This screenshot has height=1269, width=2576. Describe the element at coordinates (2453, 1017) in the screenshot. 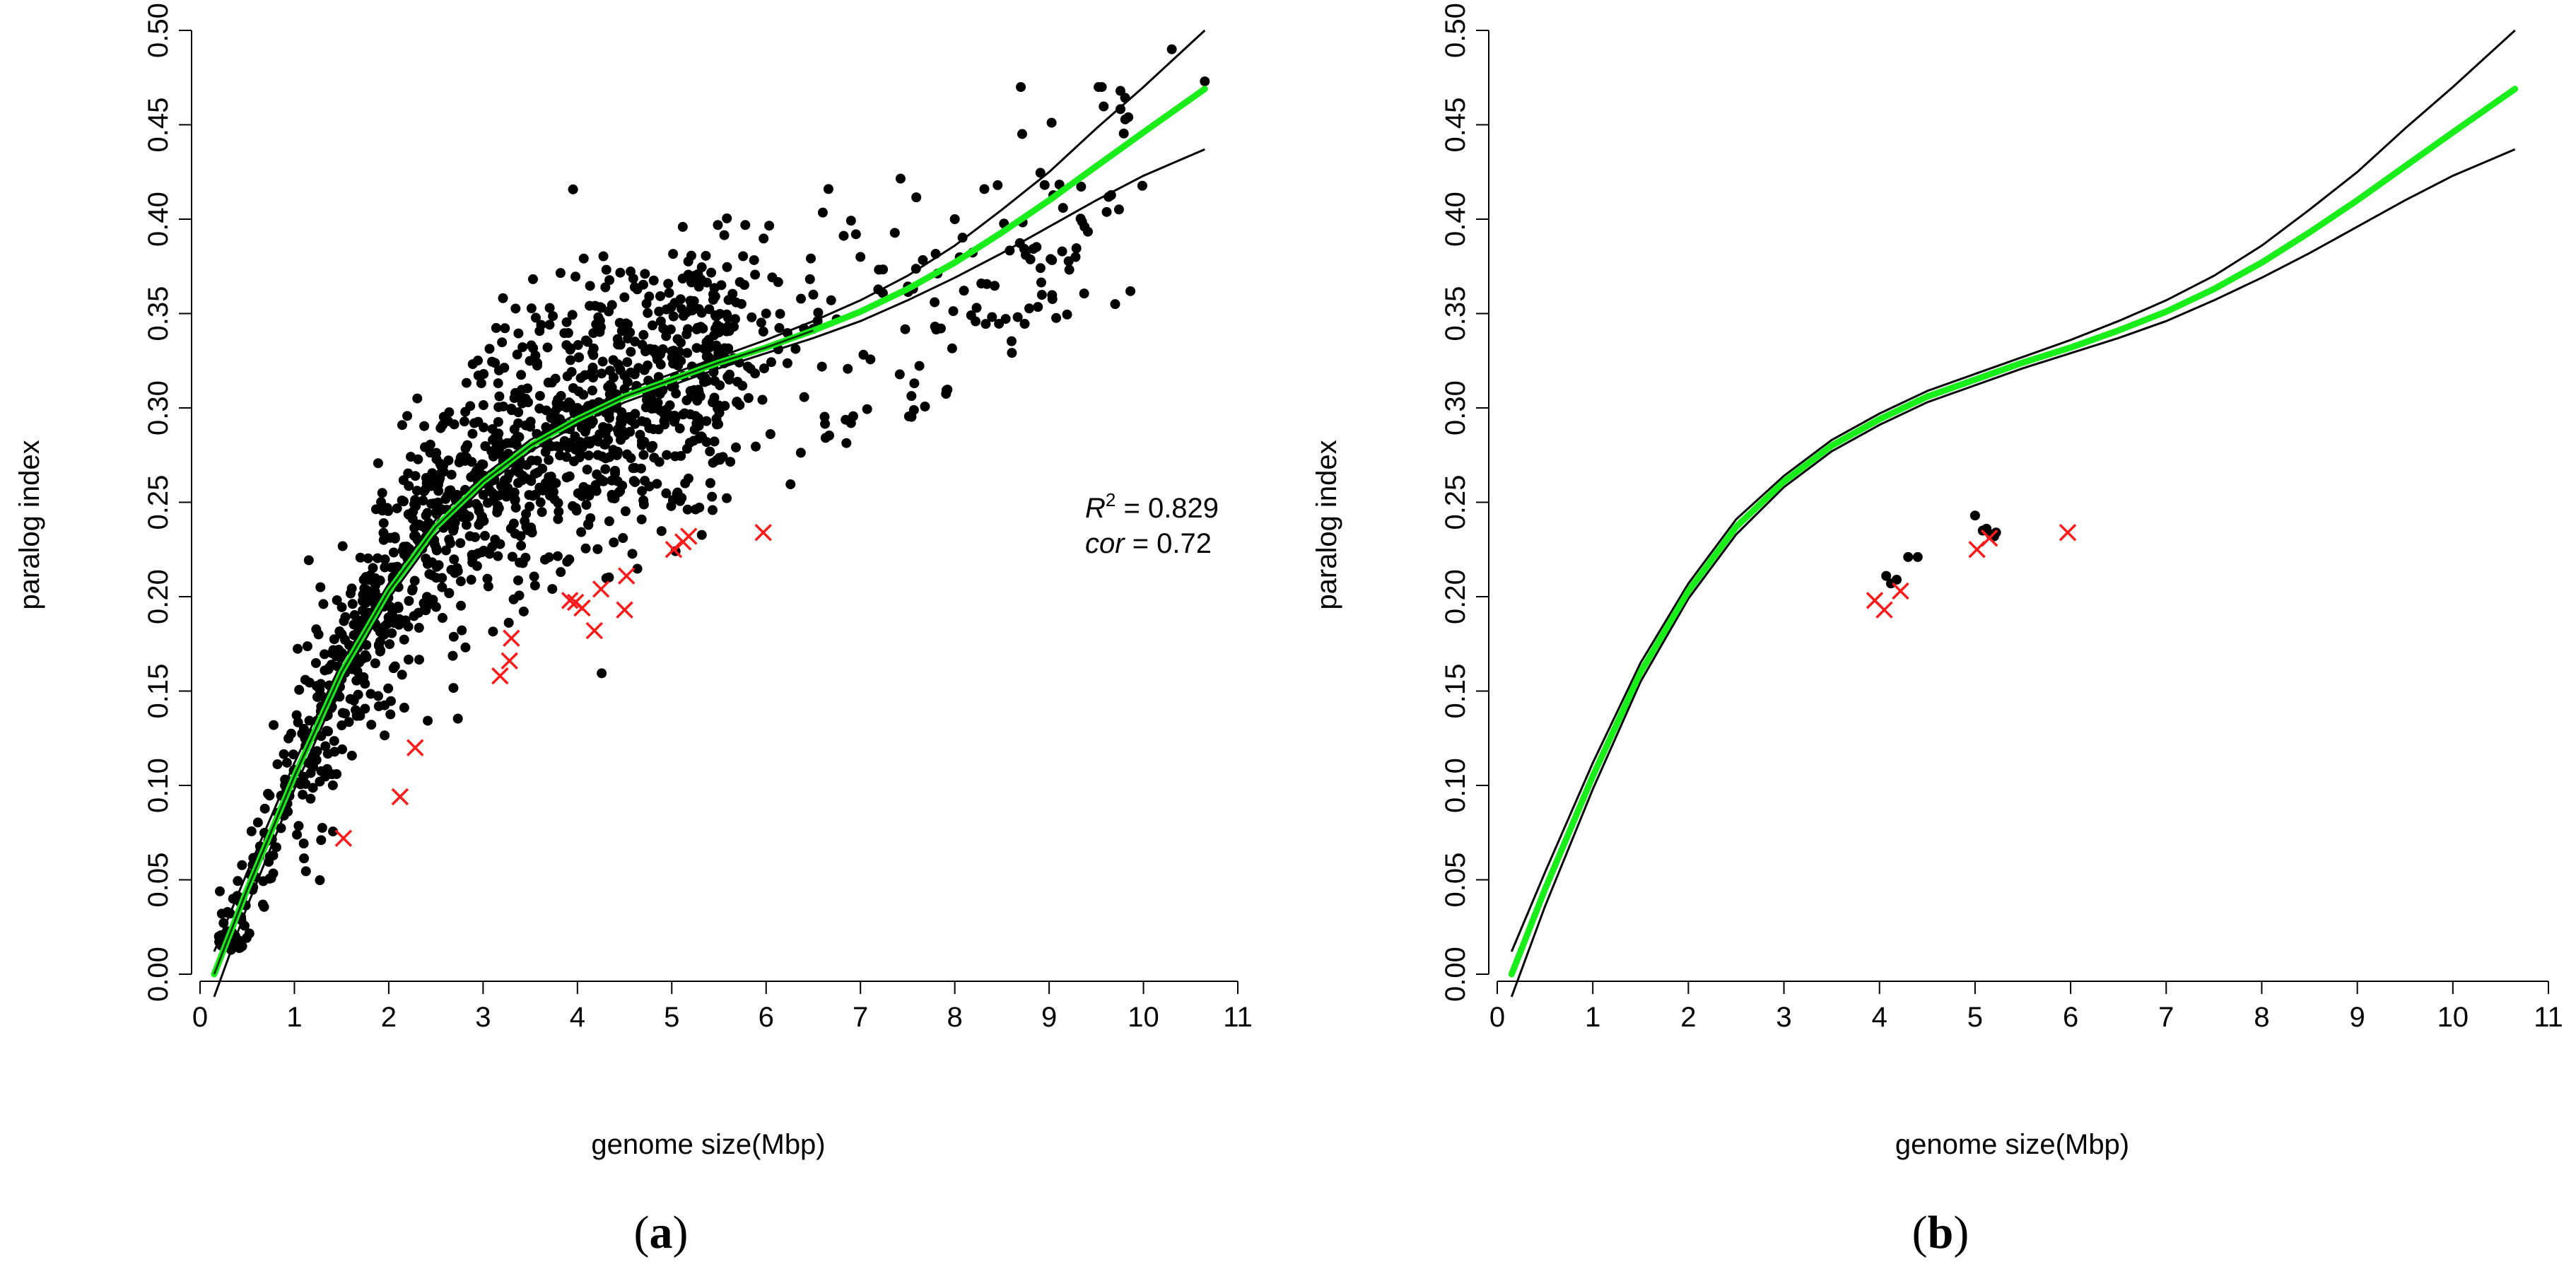

I see `x-tick-label: 10` at that location.